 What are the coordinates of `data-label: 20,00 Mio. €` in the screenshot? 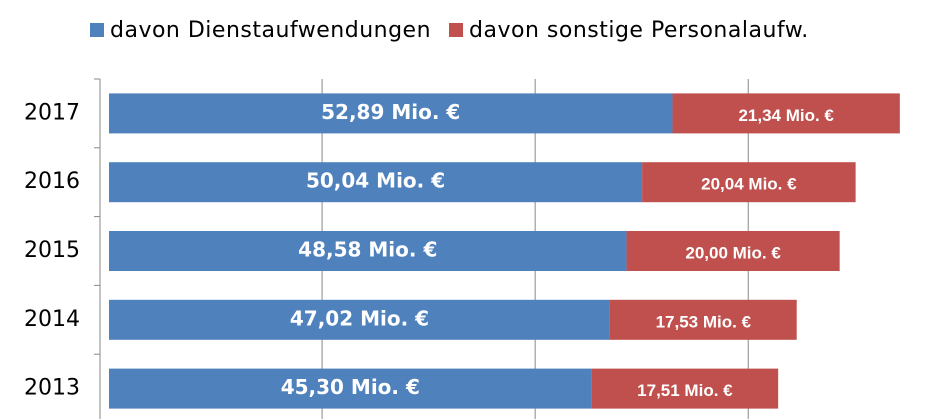 It's located at (733, 252).